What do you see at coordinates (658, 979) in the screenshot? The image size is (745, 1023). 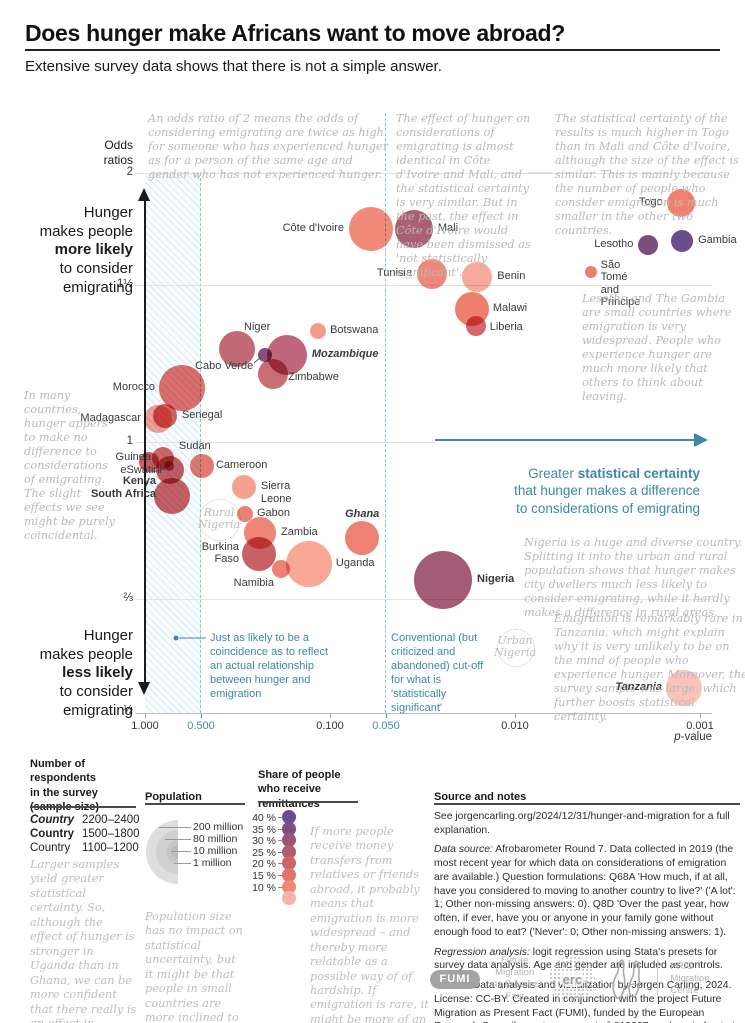 I see `logo-divider` at bounding box center [658, 979].